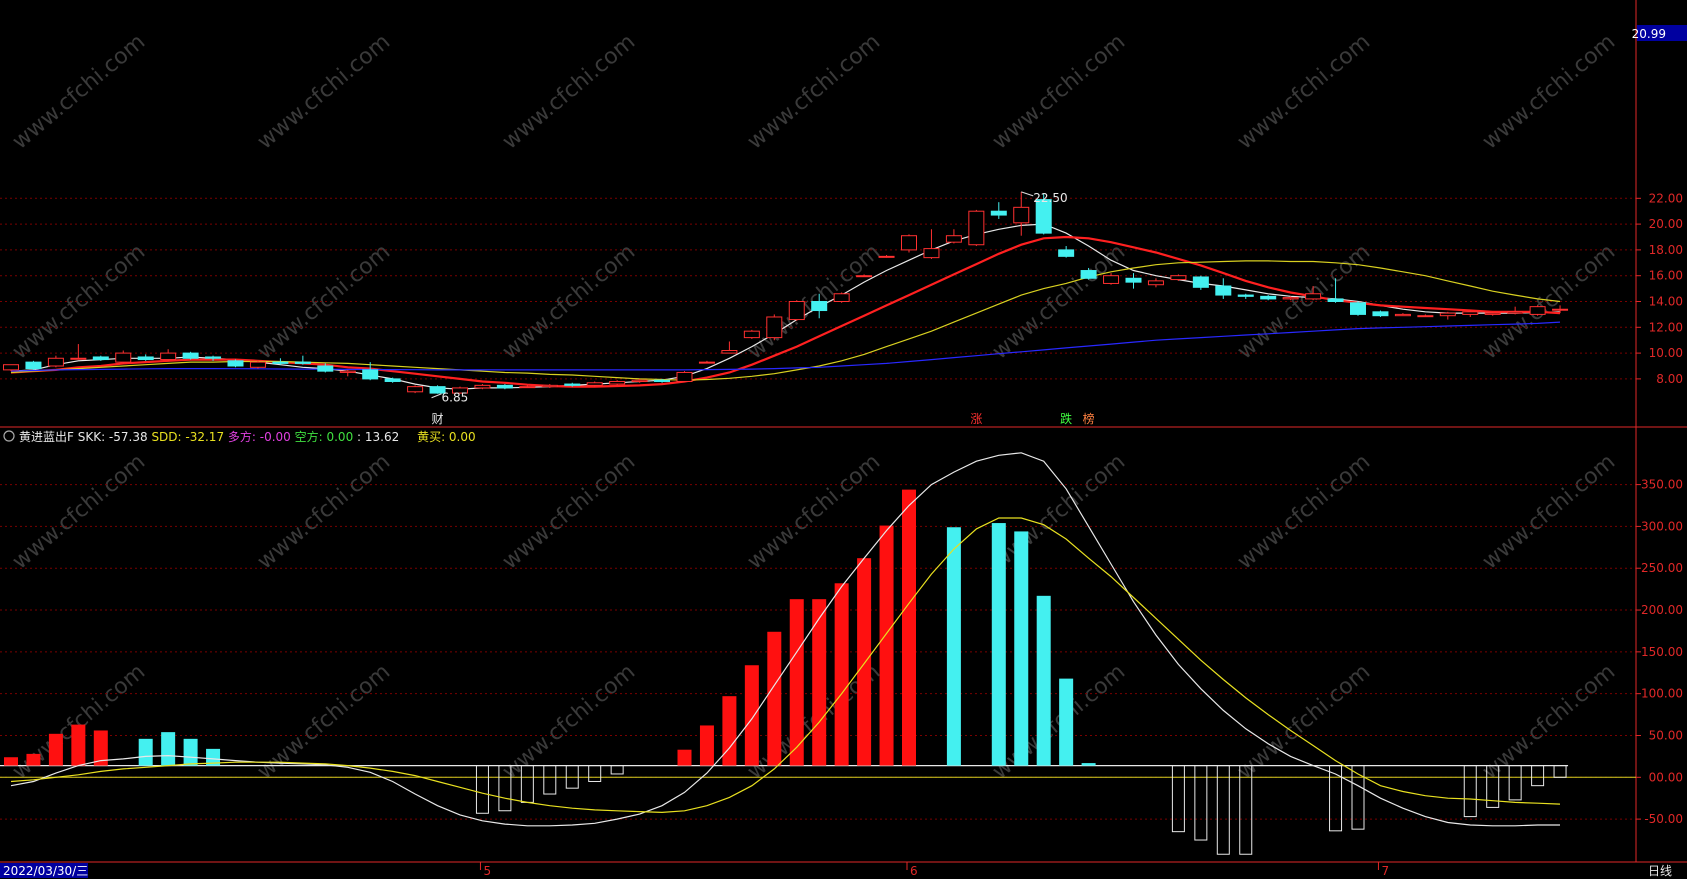 This screenshot has height=879, width=1687. Describe the element at coordinates (1663, 819) in the screenshot. I see `indicator-tick-label: -50.00` at that location.